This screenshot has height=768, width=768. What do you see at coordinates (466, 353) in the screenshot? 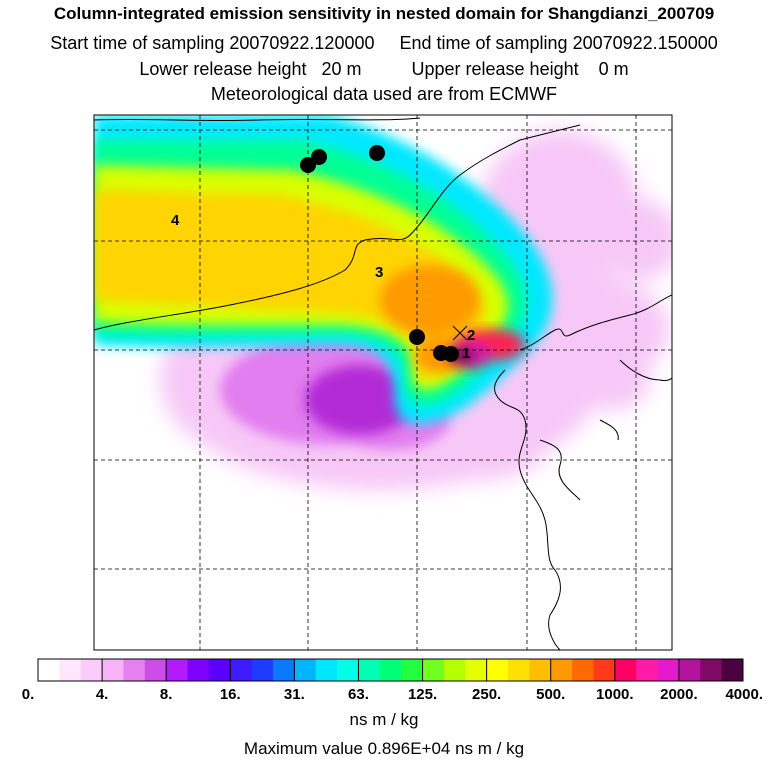
I see `point-label-1: 1` at bounding box center [466, 353].